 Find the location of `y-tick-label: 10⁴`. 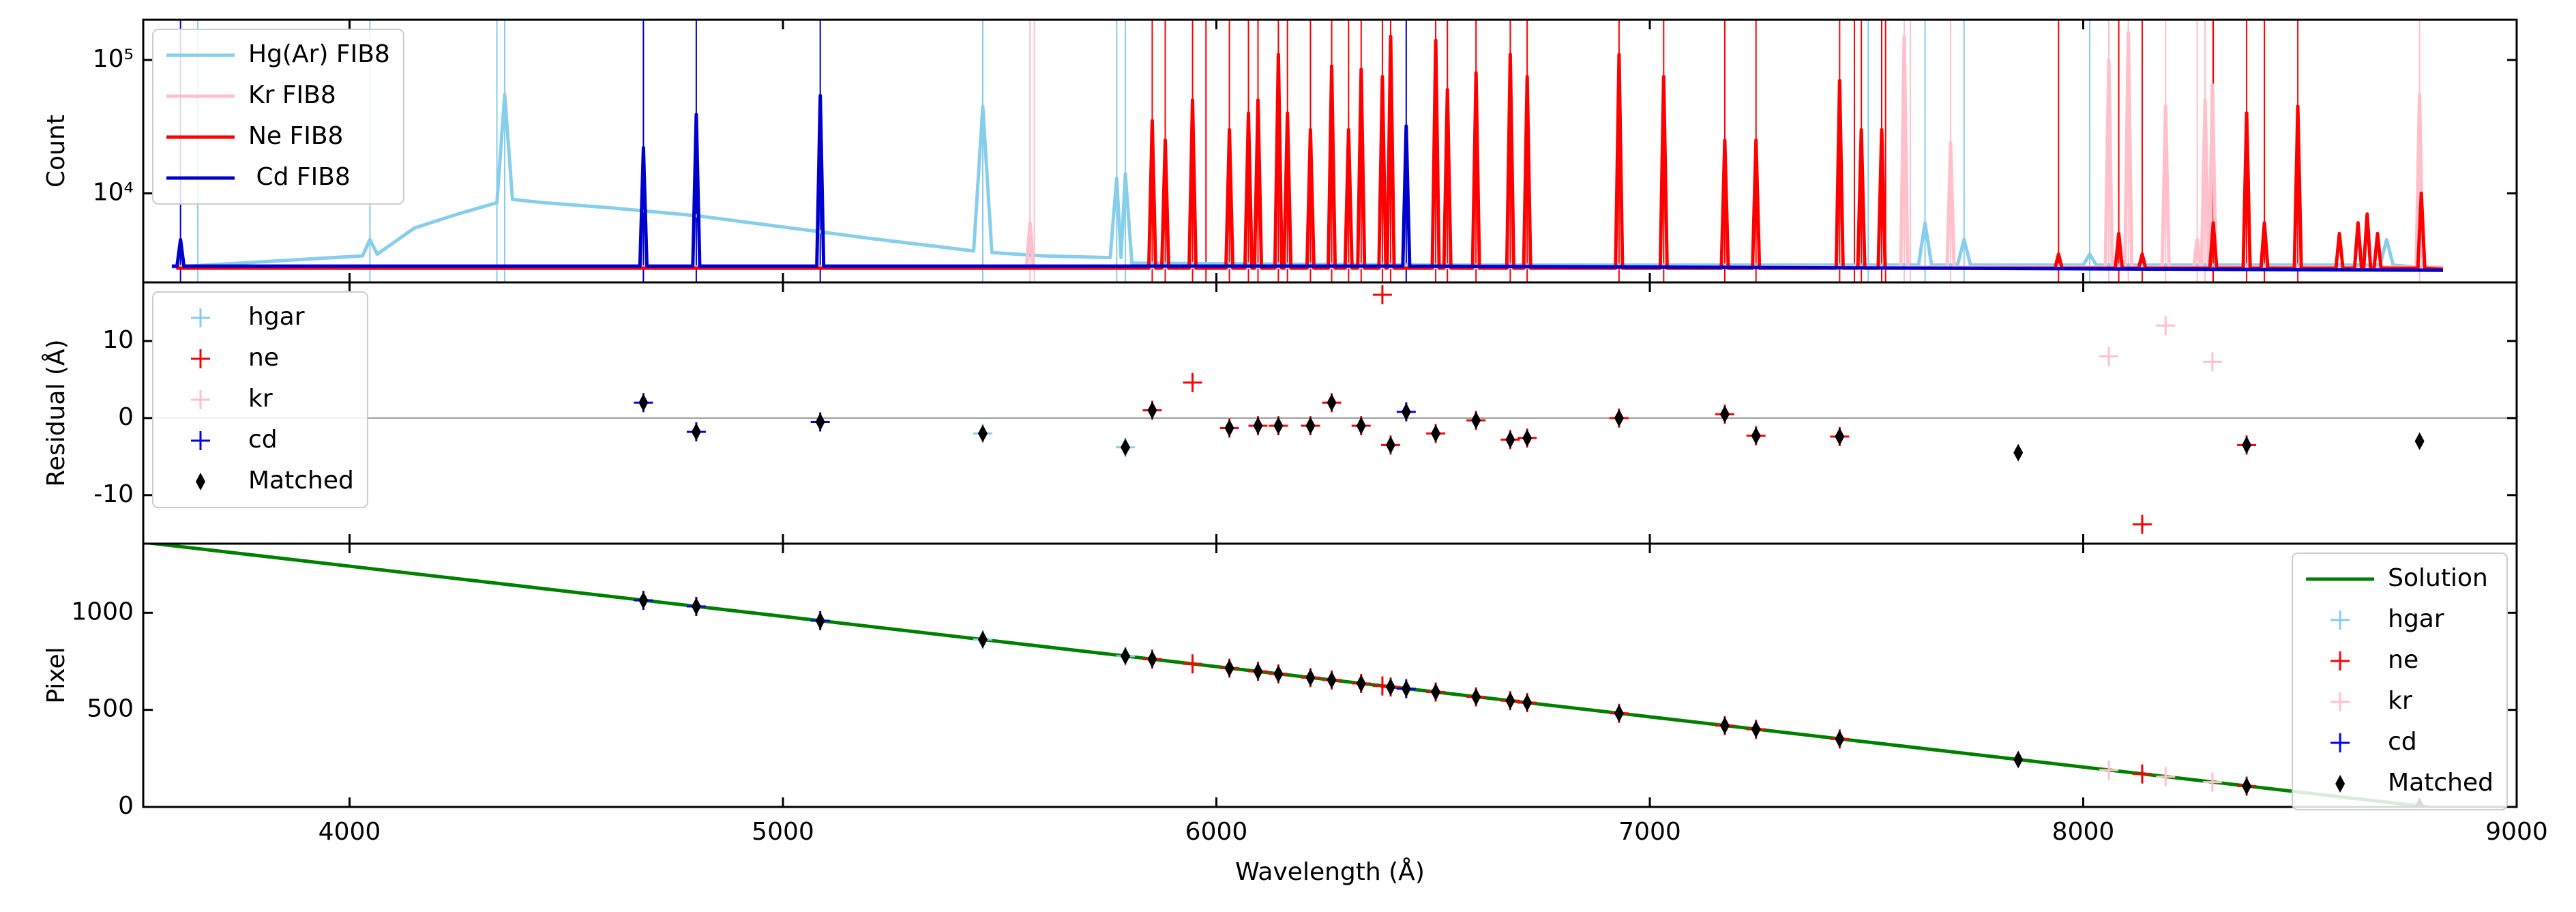

y-tick-label: 10⁴ is located at coordinates (113, 192).